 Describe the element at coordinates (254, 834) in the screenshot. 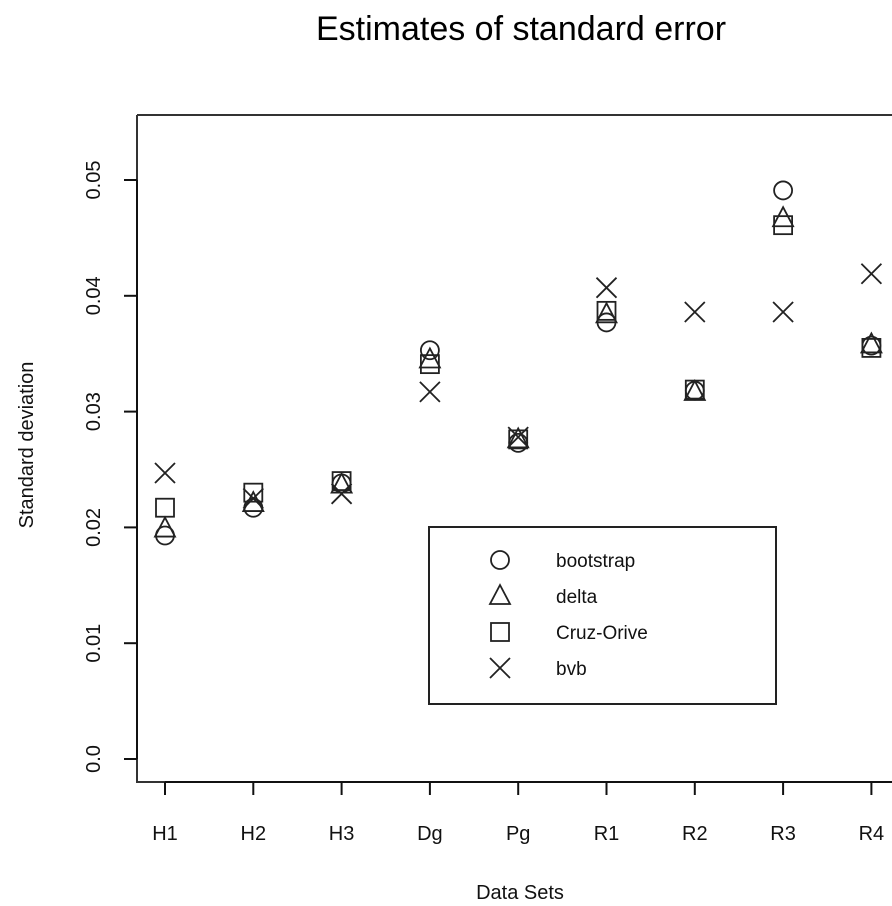

I see `x-tick-label: H2` at that location.